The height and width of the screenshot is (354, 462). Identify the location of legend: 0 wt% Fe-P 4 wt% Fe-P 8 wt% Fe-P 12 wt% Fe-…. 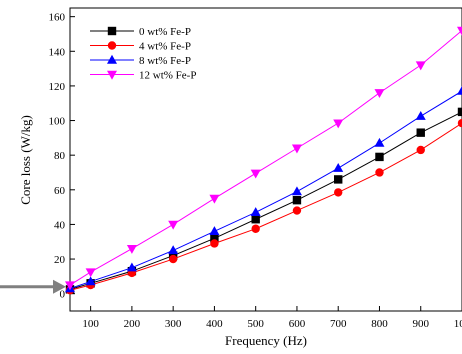
(143, 54).